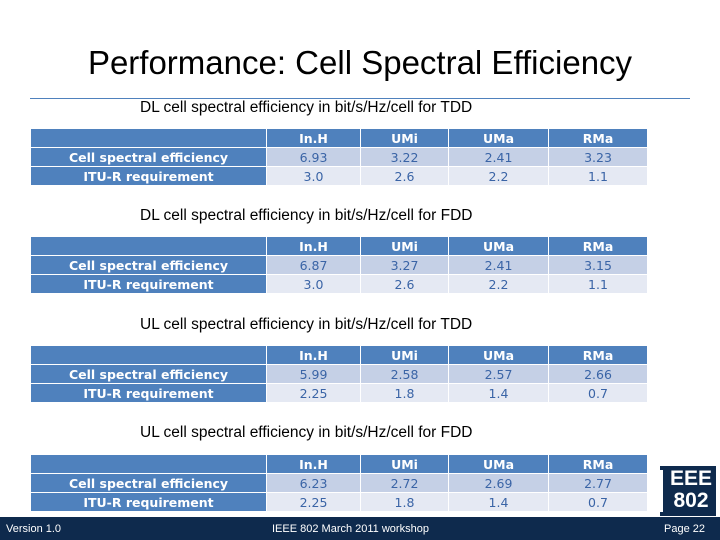 The image size is (720, 540). I want to click on table-cell: 3.22, so click(404, 157).